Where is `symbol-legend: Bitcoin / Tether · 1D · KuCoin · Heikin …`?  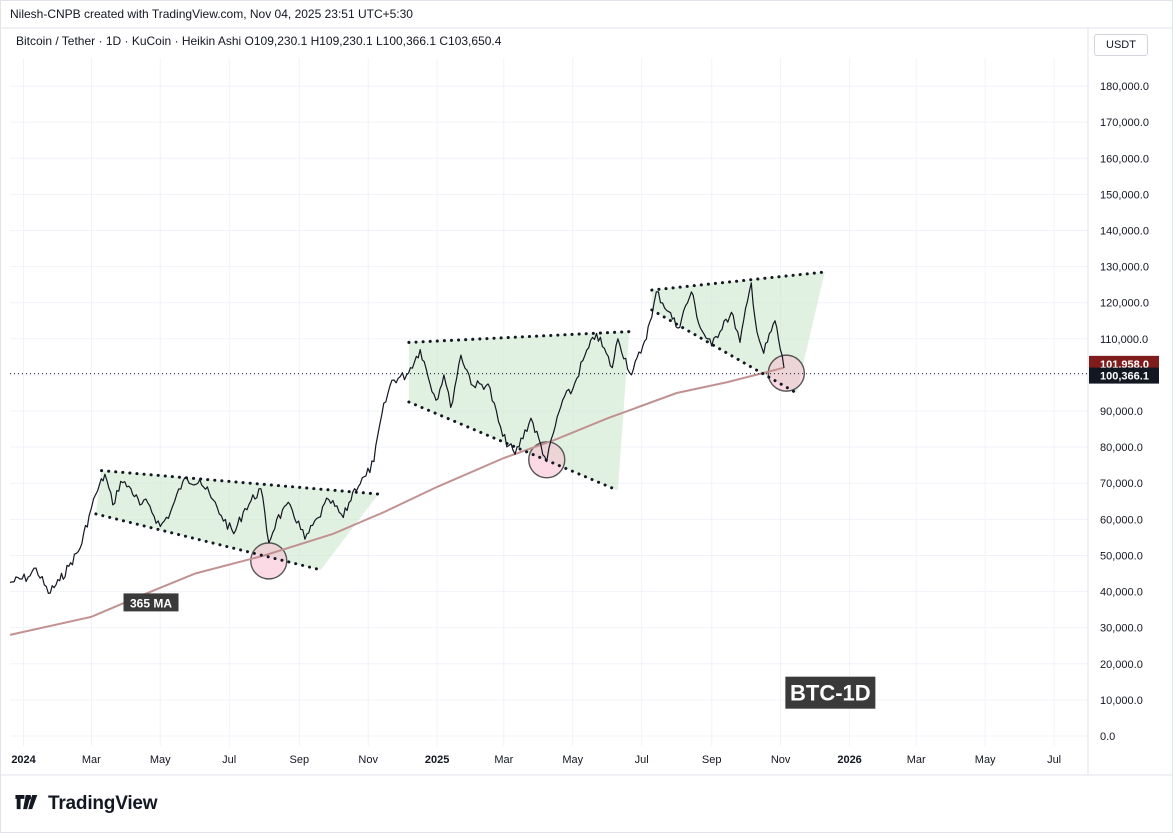
symbol-legend: Bitcoin / Tether · 1D · KuCoin · Heikin … is located at coordinates (259, 41).